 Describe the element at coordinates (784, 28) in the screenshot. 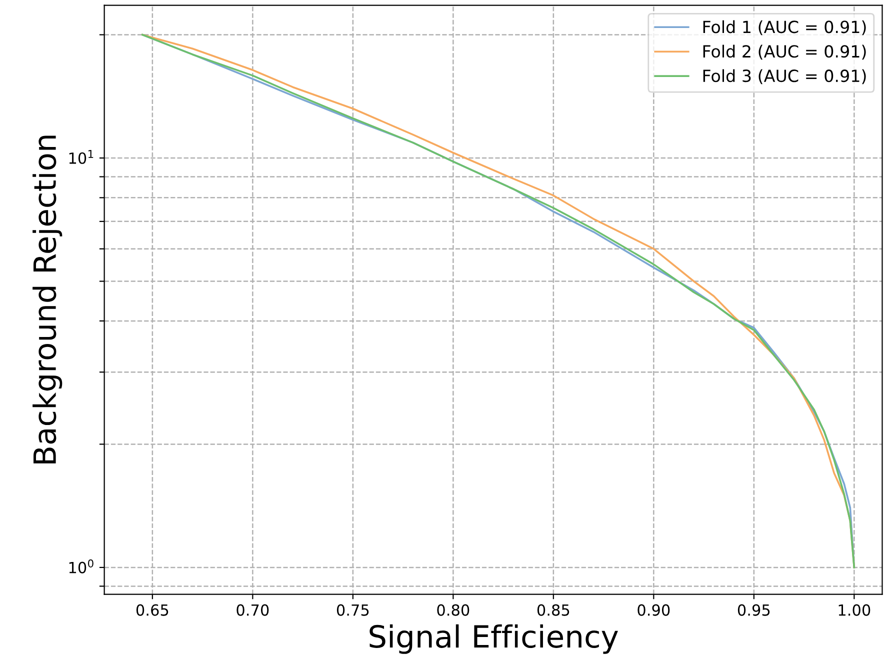

I see `legend-label: Fold 1 (AUC = 0.91)` at that location.